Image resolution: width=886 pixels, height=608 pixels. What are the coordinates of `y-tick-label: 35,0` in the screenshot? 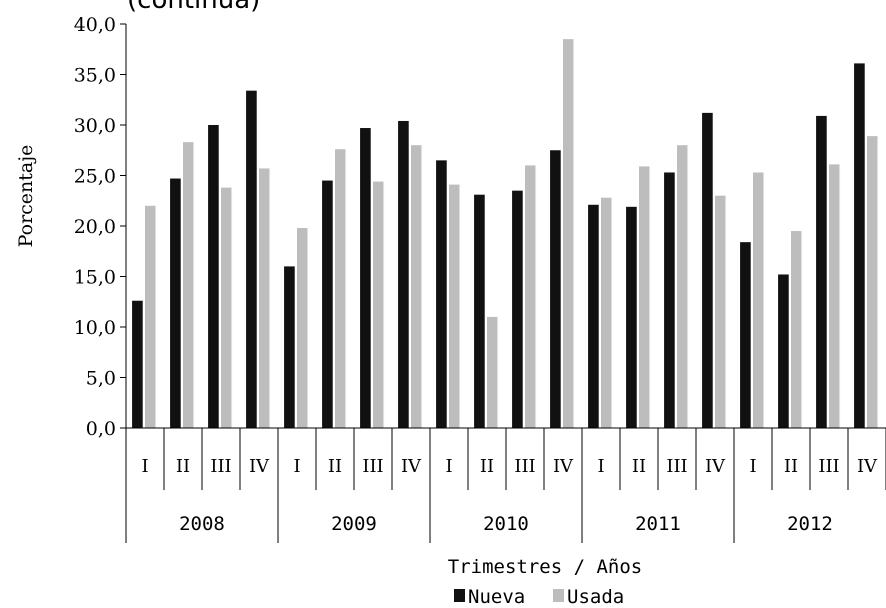 It's located at (95, 76).